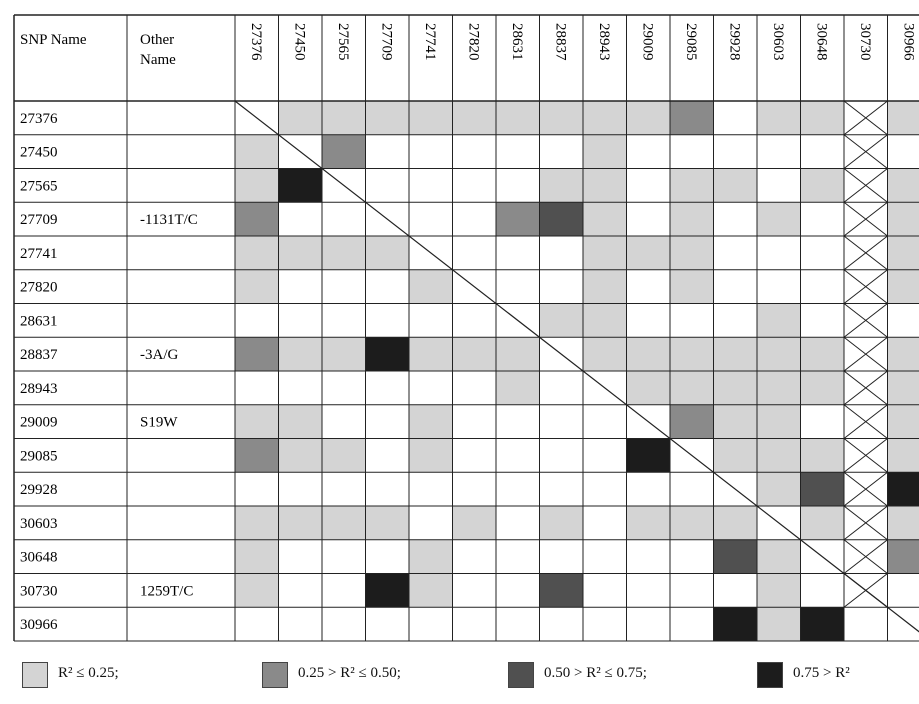 The width and height of the screenshot is (919, 704). I want to click on col-label-27376: 27376, so click(256, 42).